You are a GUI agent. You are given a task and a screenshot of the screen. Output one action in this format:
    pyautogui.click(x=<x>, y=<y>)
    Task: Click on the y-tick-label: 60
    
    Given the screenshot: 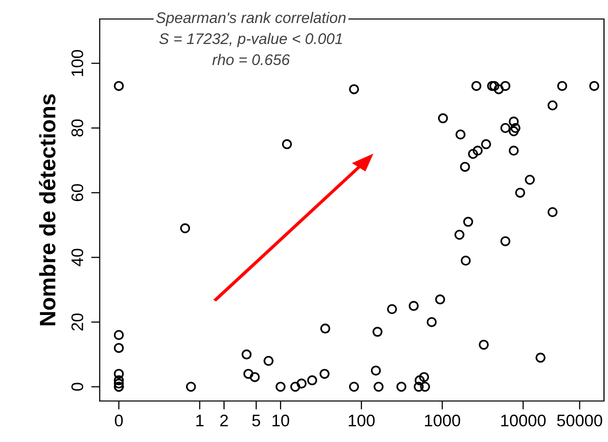 What is the action you would take?
    pyautogui.click(x=77, y=193)
    